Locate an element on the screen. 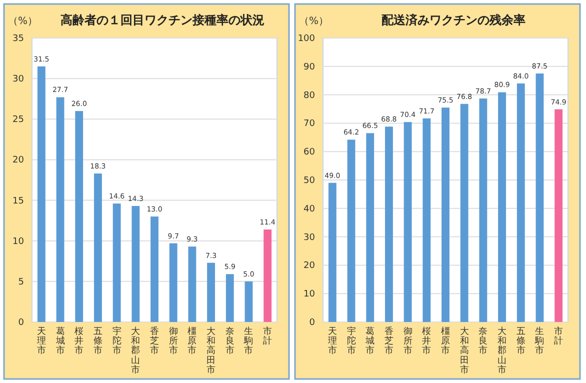  y-tick-label: 90 is located at coordinates (310, 67).